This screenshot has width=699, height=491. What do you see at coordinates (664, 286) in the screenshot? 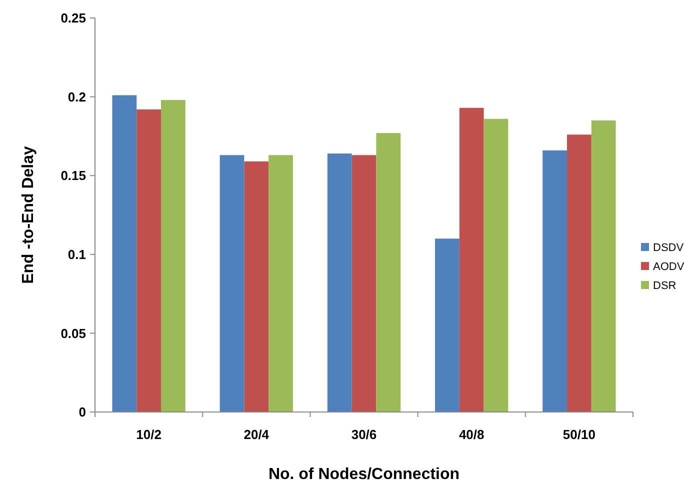
I see `legend-label: DSR` at bounding box center [664, 286].